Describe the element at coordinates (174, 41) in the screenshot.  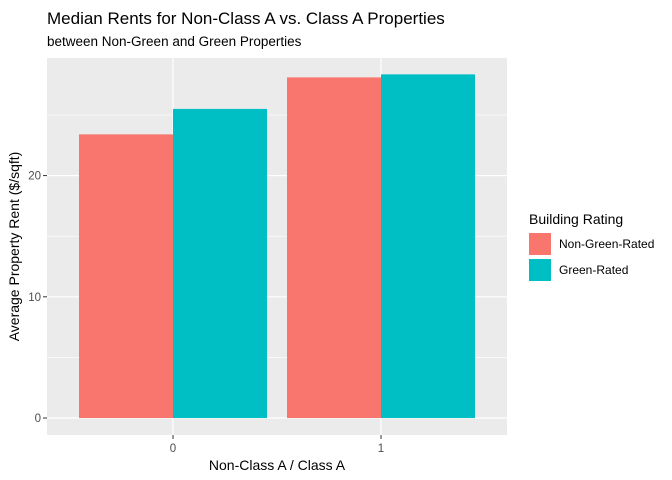
I see `chart-subtitle: between Non-Green and Green Properties` at that location.